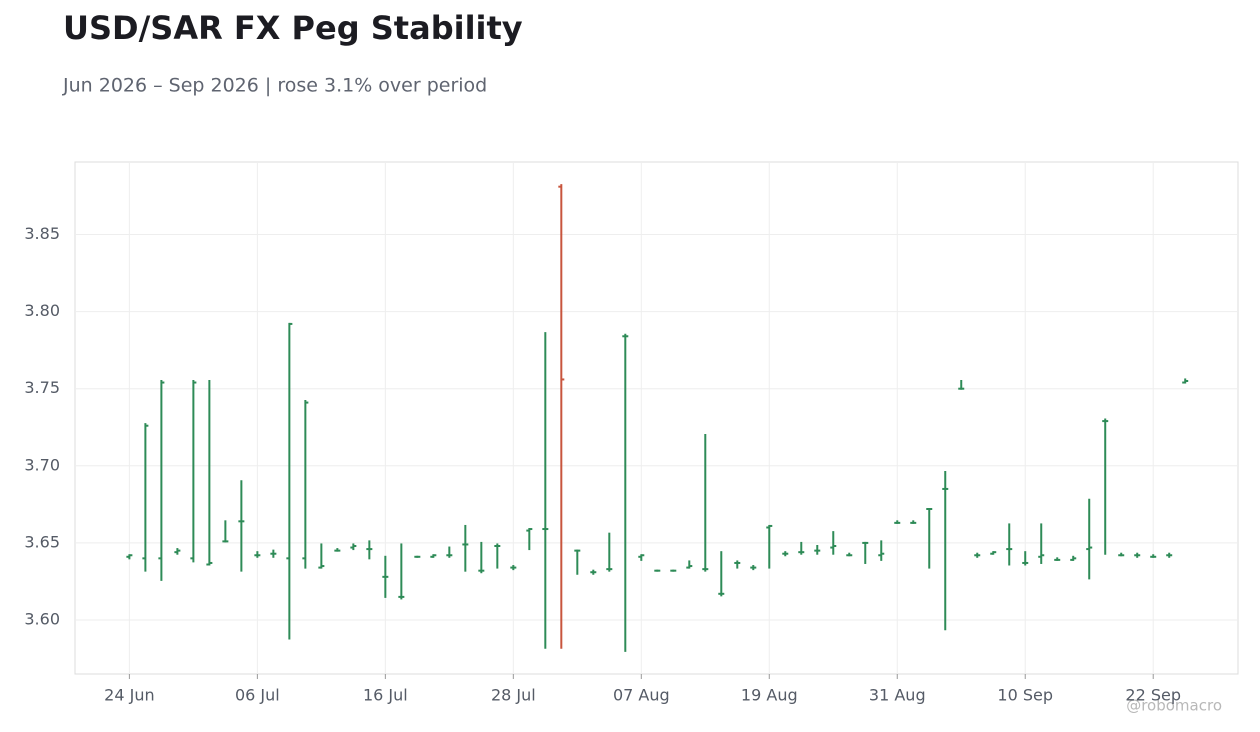 This screenshot has width=1260, height=732. What do you see at coordinates (42, 310) in the screenshot?
I see `y-tick-label: 3.80` at bounding box center [42, 310].